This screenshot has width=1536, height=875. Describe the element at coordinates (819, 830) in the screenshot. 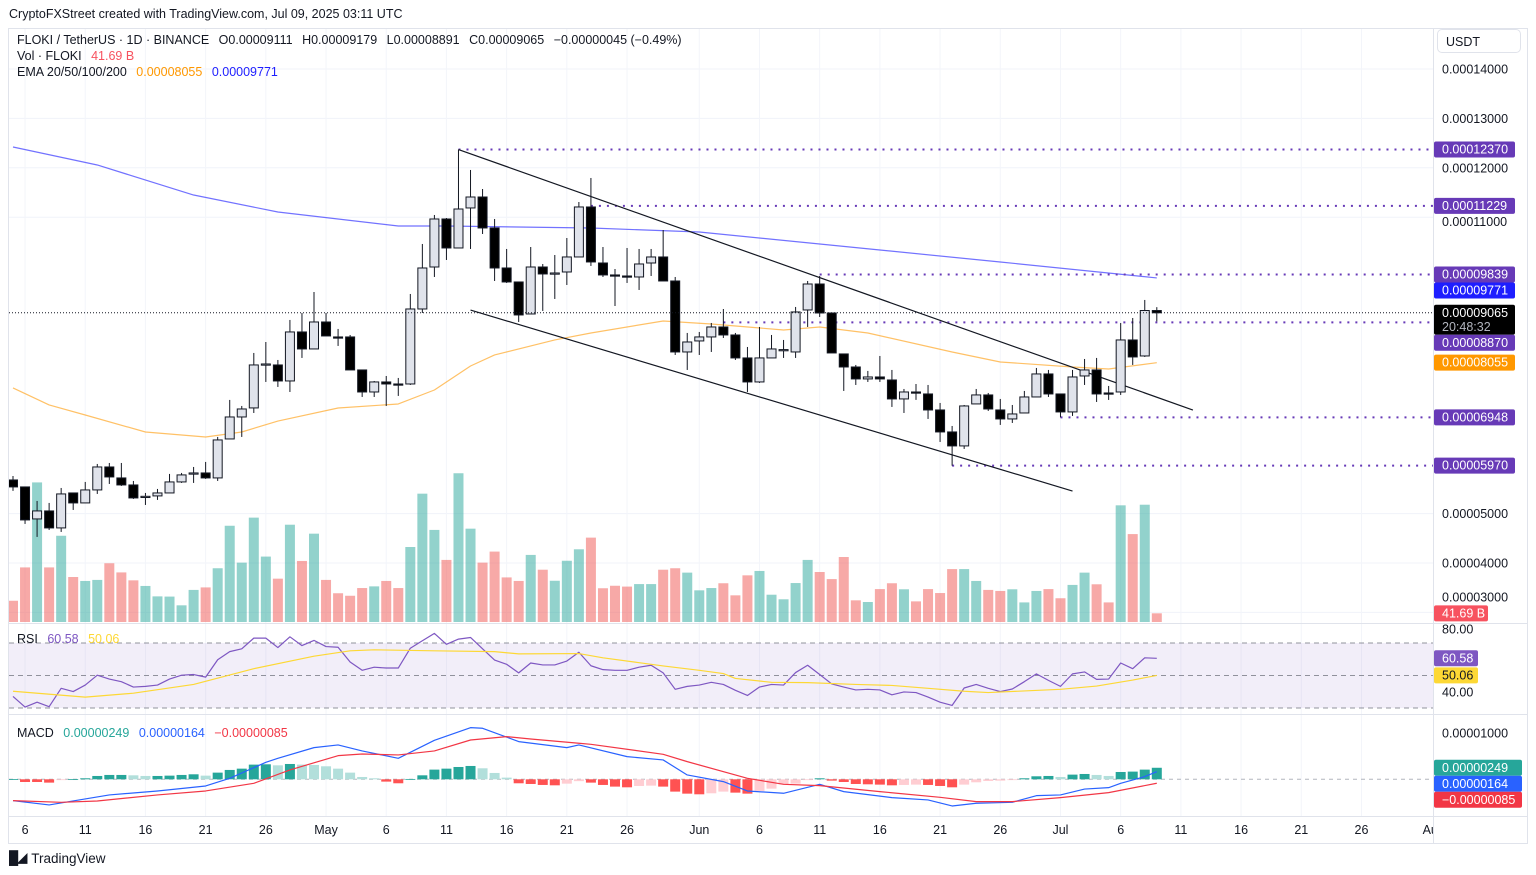

I see `date-tick-label: 11` at that location.